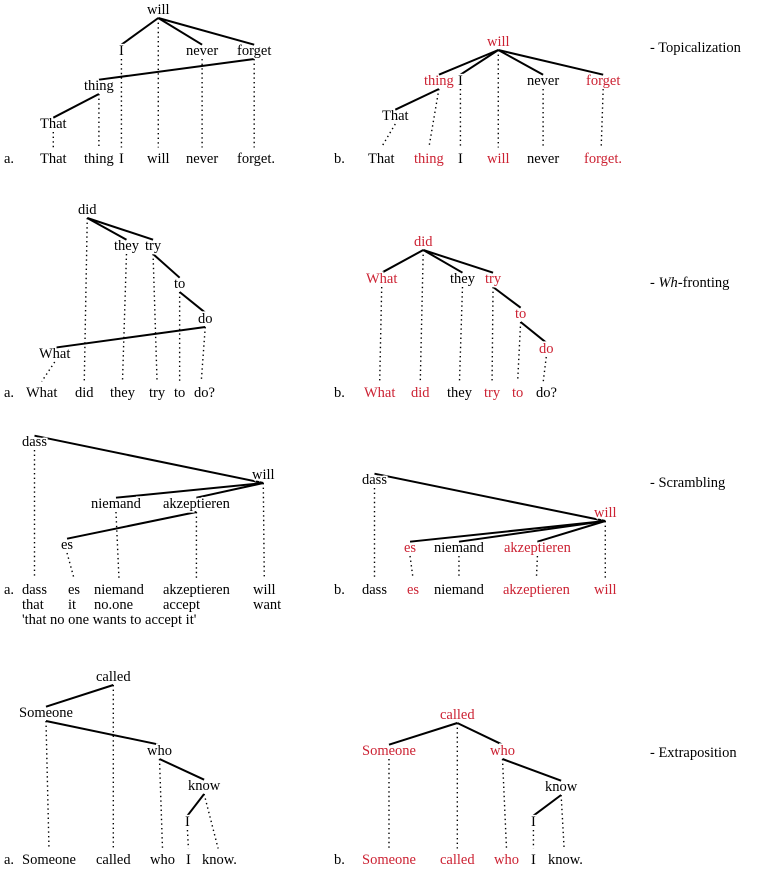 This screenshot has height=871, width=758. I want to click on tree-node-halo: es, so click(67, 545).